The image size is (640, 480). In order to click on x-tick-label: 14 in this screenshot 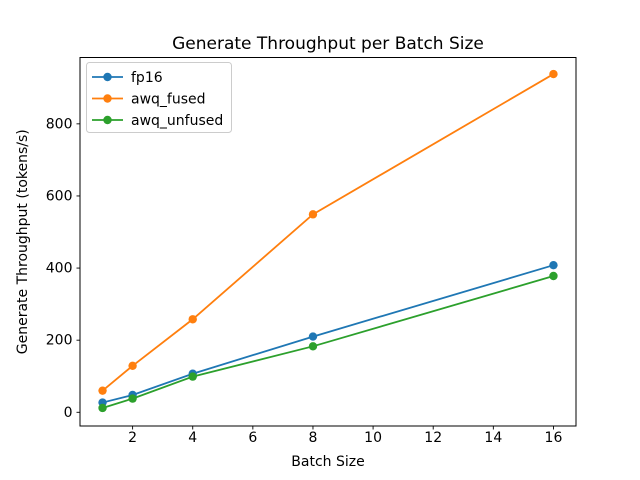, I will do `click(493, 438)`.